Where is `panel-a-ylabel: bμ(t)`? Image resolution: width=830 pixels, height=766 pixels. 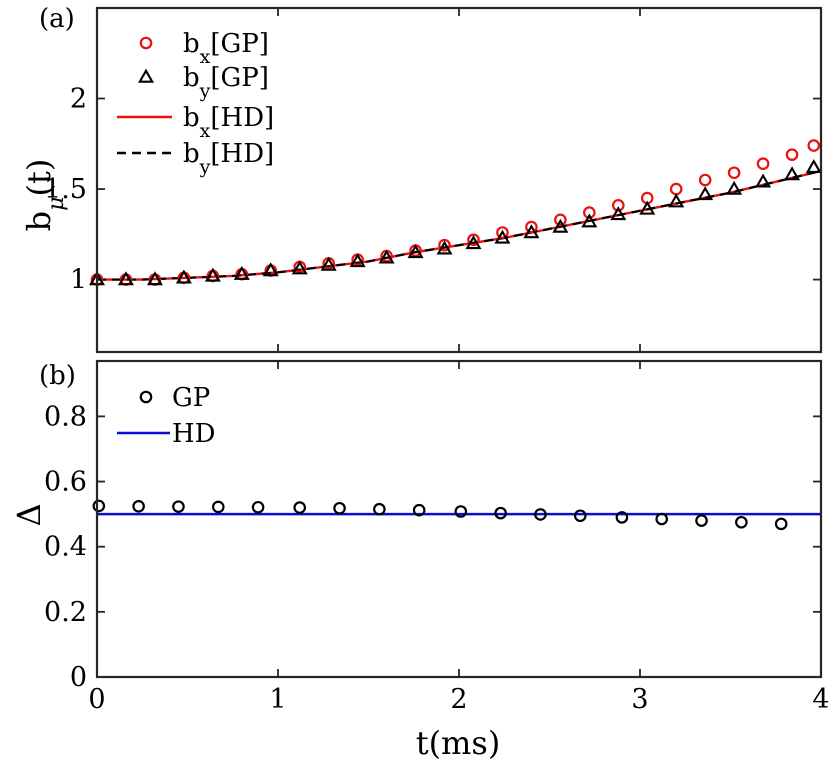
panel-a-ylabel: bμ(t) is located at coordinates (44, 195).